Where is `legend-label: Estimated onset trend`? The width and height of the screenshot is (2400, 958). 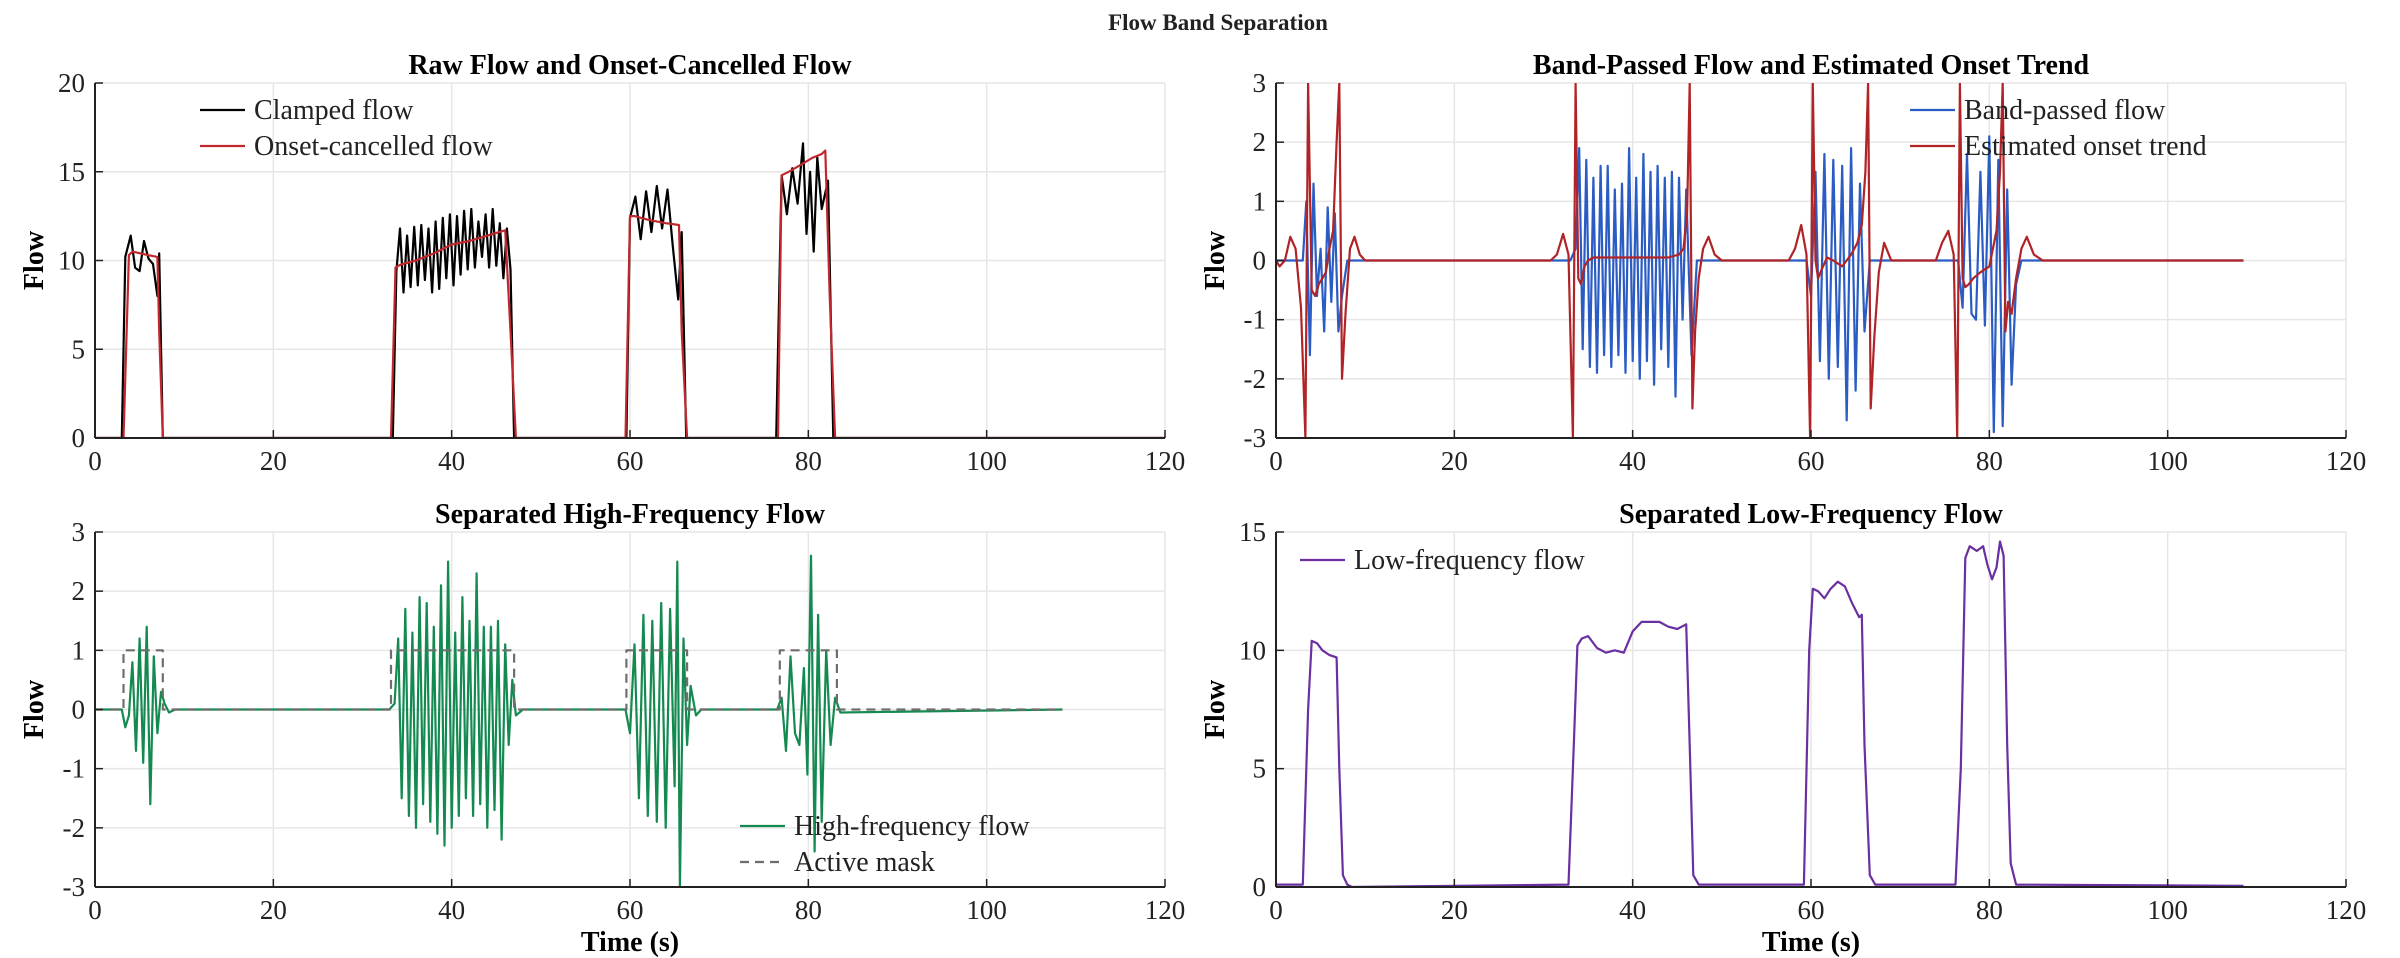 legend-label: Estimated onset trend is located at coordinates (2085, 146).